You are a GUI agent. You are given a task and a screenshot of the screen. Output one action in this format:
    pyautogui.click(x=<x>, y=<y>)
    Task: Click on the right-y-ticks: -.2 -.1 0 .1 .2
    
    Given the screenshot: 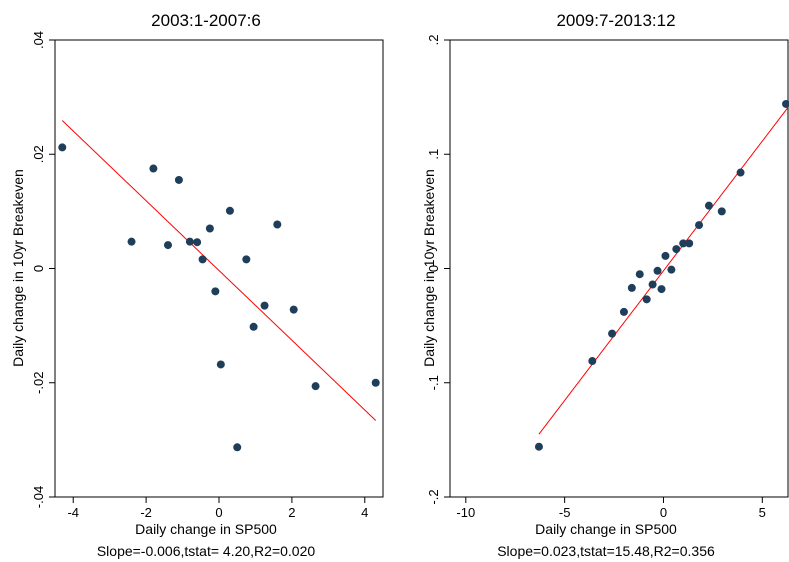 What is the action you would take?
    pyautogui.click(x=438, y=270)
    